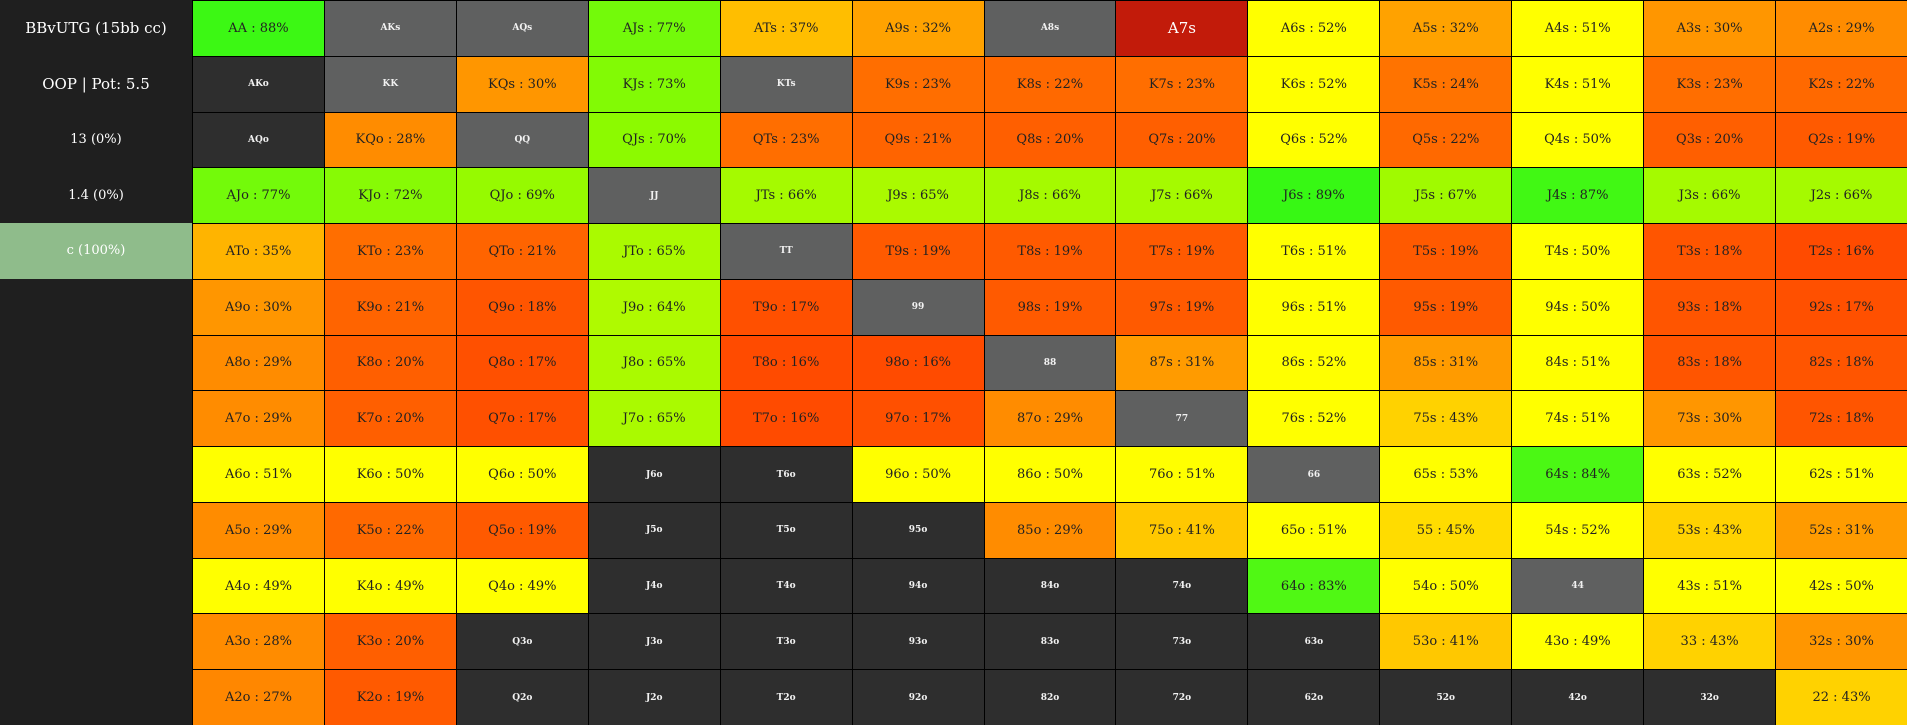  I want to click on hand-cell: 54s : 52%, so click(1578, 530).